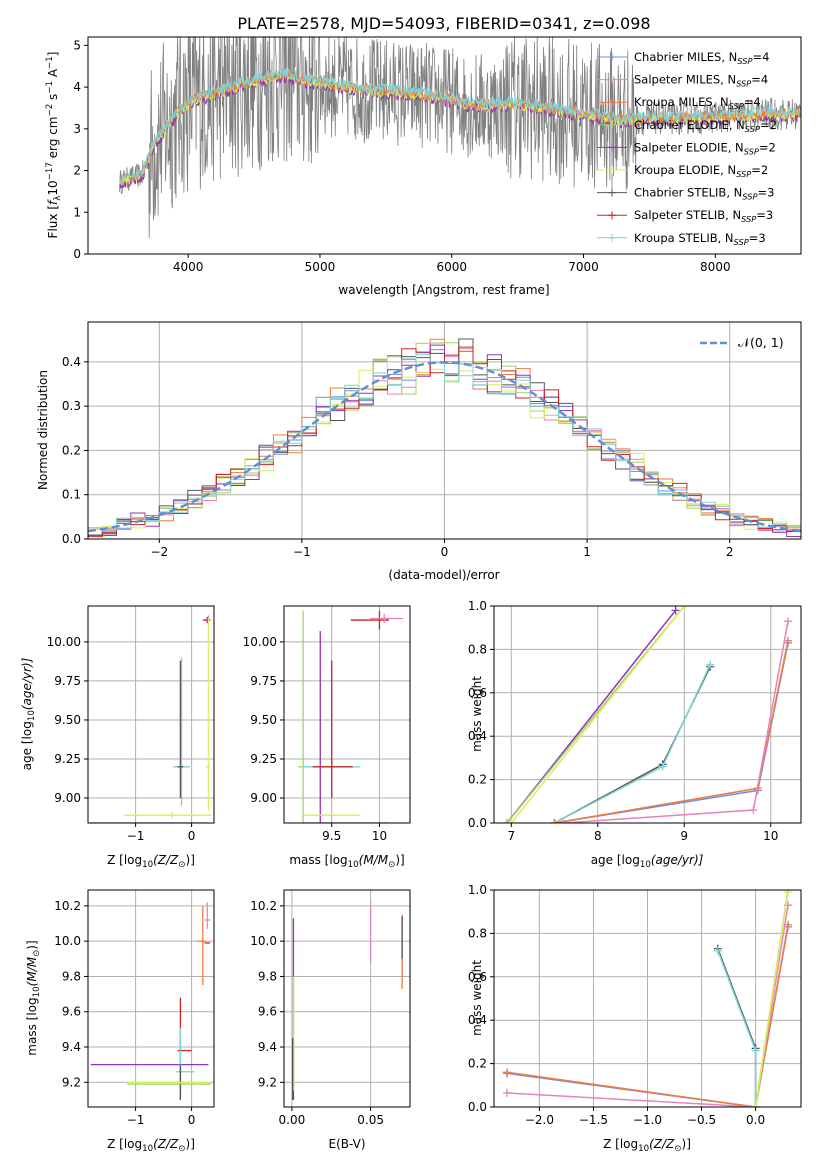 This screenshot has width=819, height=1170. I want to click on axis-label-part: A, so click(53, 74).